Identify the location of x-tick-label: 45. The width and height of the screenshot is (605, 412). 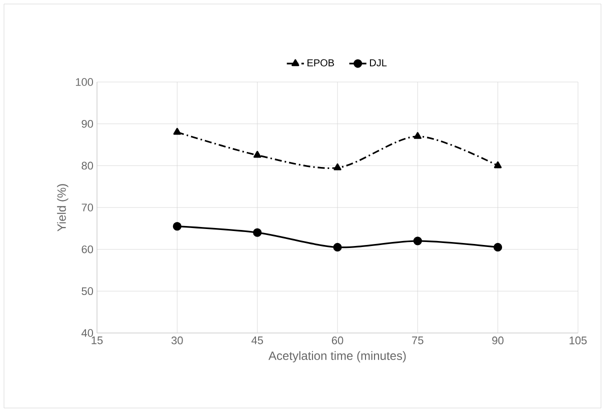
(257, 340).